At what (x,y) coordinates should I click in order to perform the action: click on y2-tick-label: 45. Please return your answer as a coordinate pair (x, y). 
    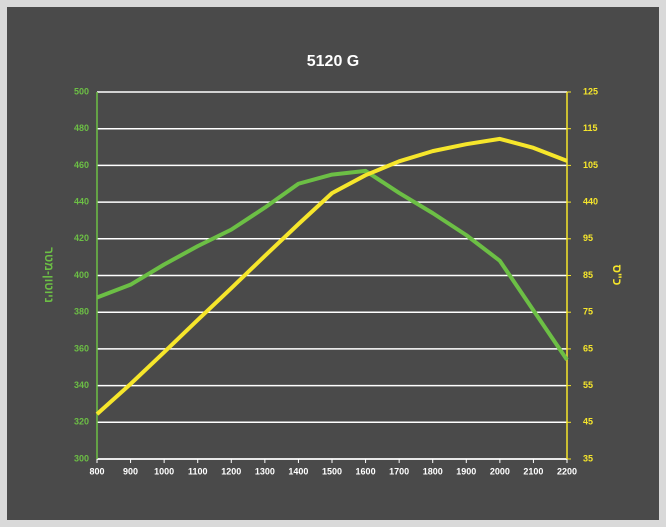
    Looking at the image, I should click on (588, 422).